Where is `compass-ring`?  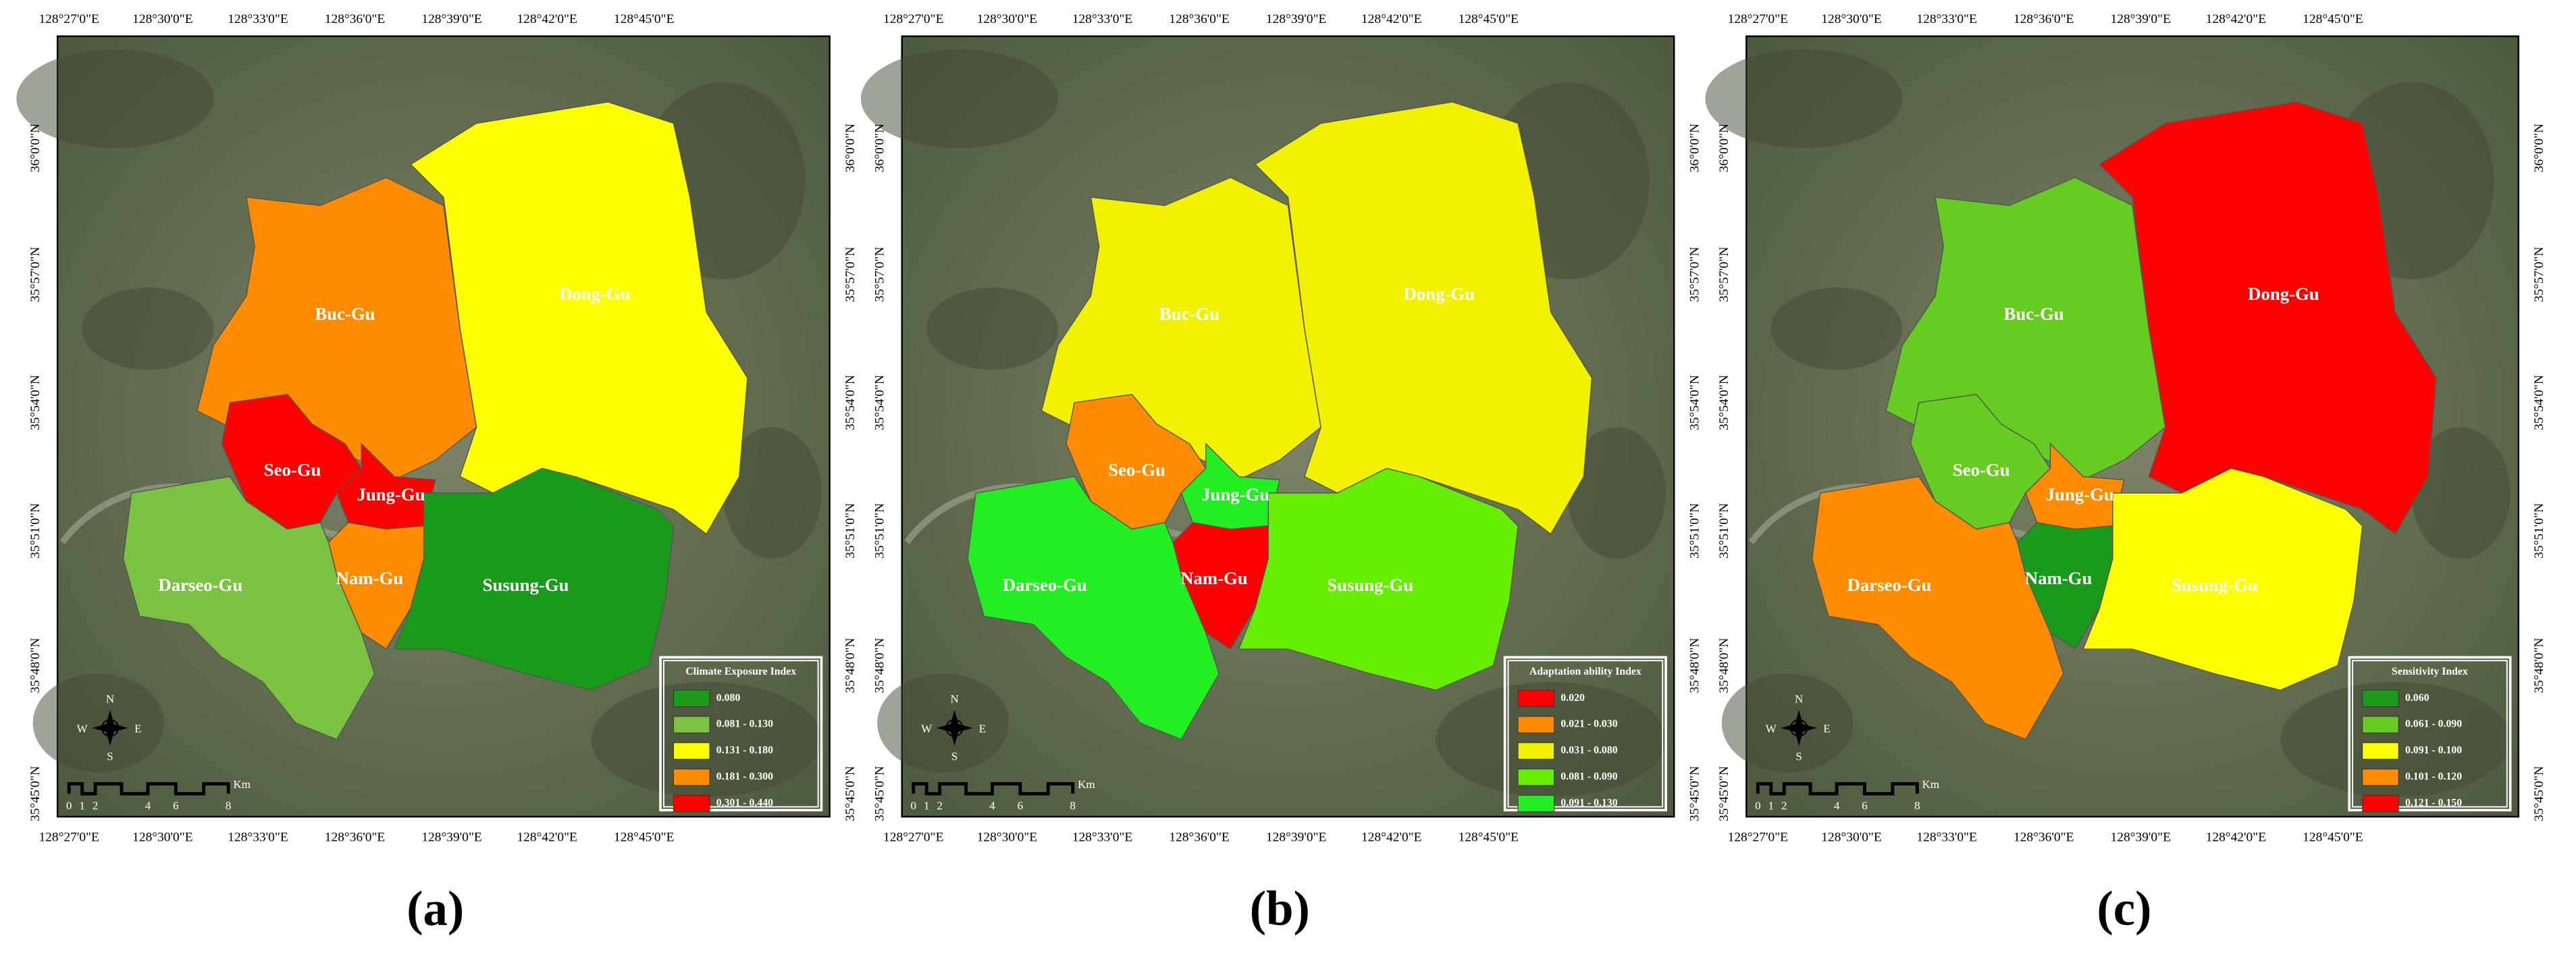 compass-ring is located at coordinates (110, 728).